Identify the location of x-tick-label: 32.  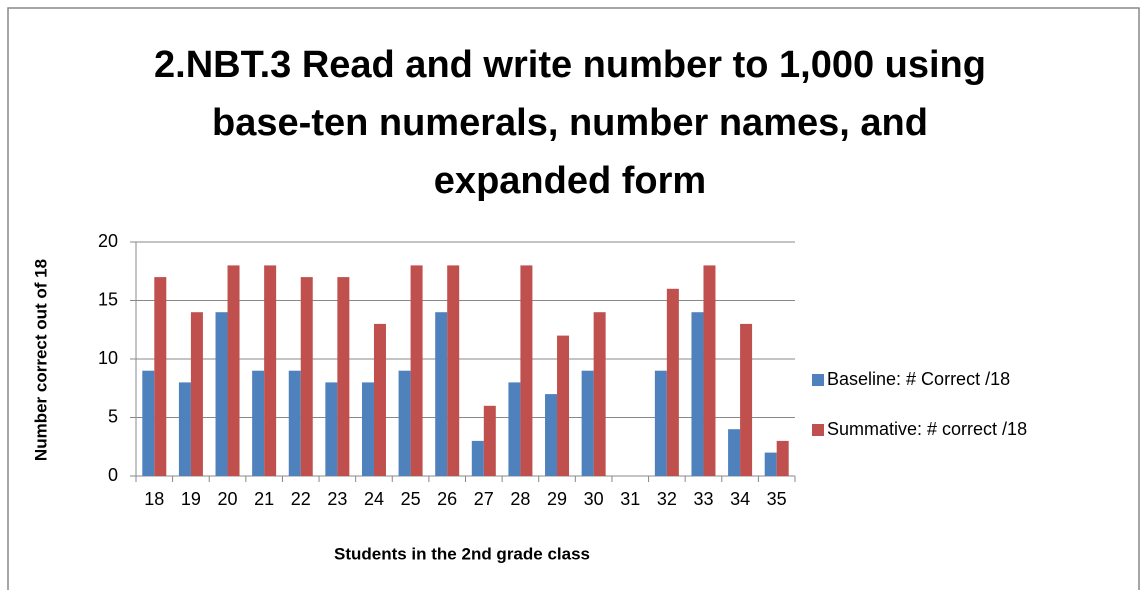
(667, 499).